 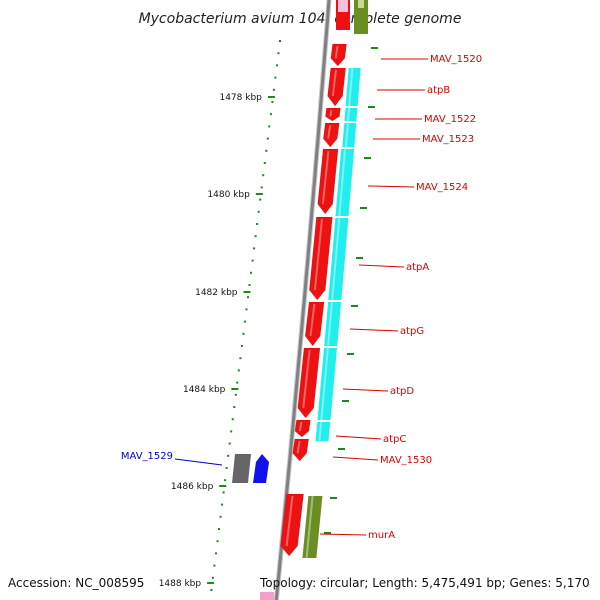 I want to click on kbp-label: 1488 kbp, so click(x=180, y=584).